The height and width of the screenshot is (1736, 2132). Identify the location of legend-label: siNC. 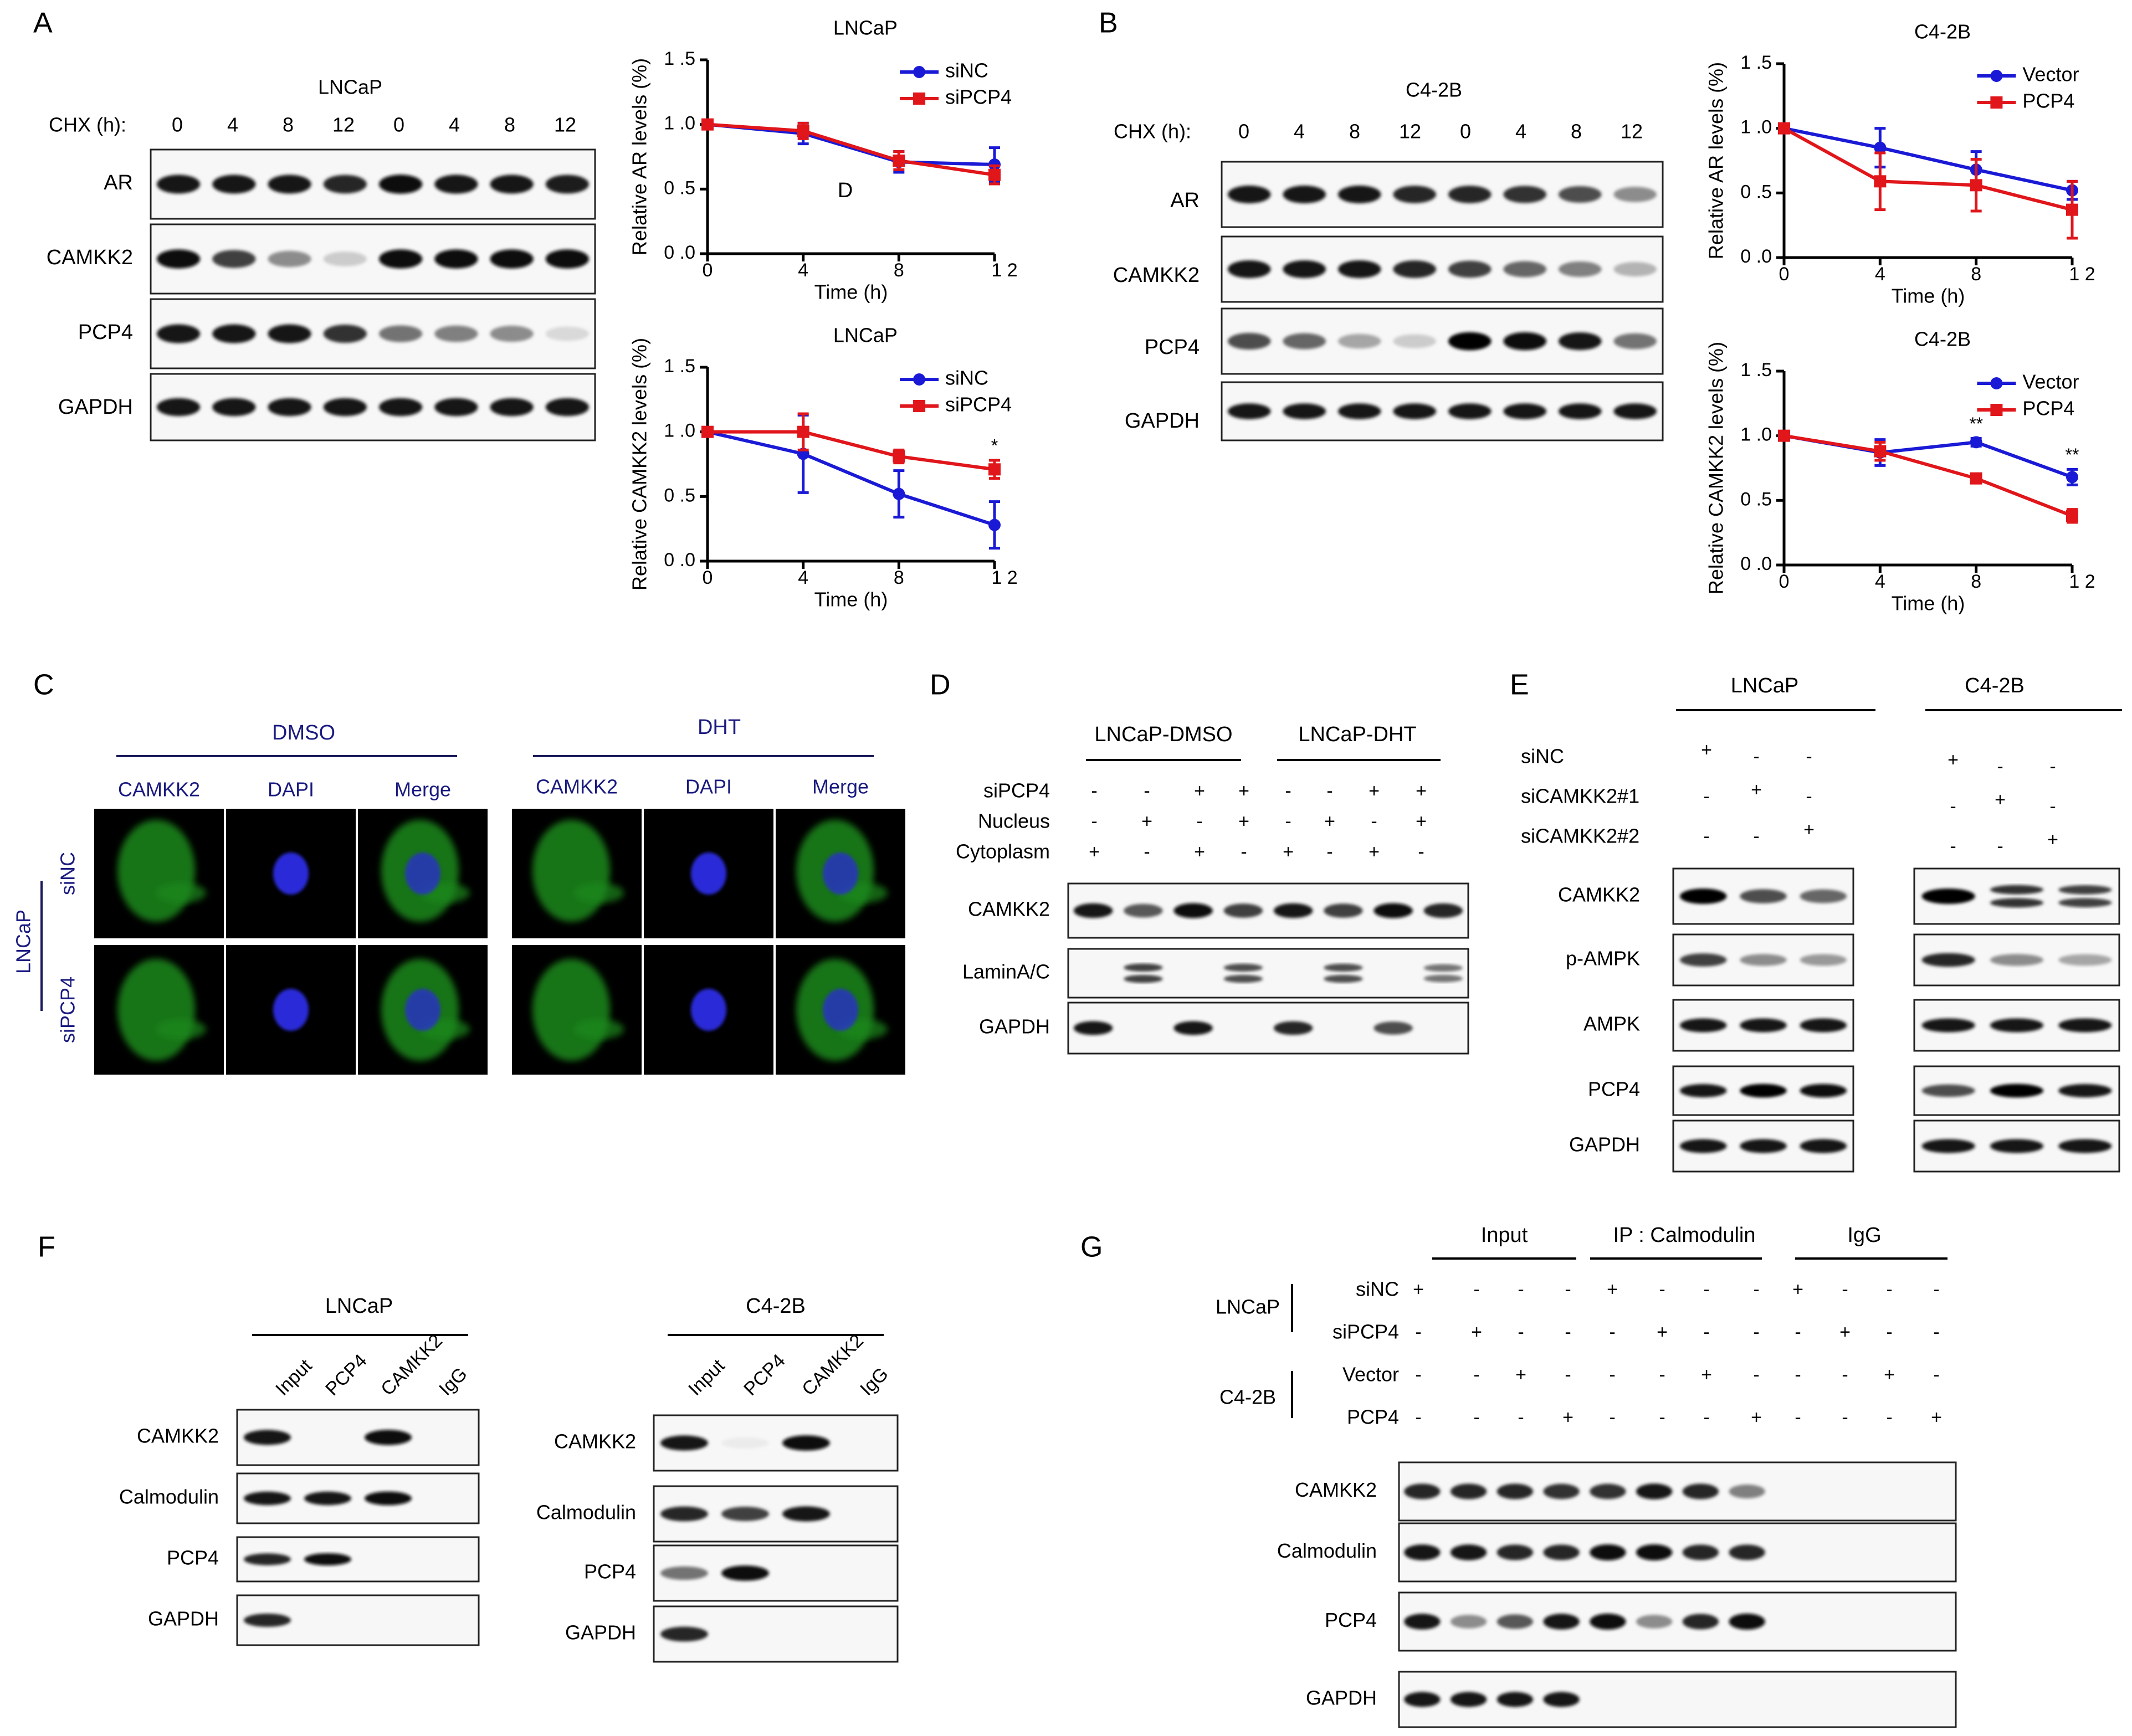
(966, 70).